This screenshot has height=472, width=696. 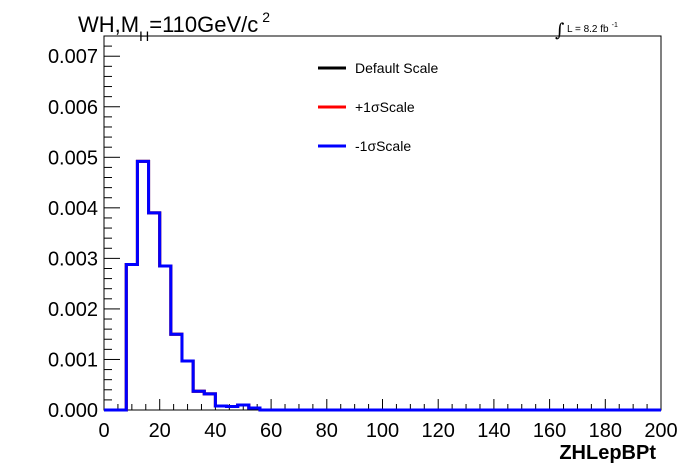 What do you see at coordinates (383, 146) in the screenshot?
I see `legend-label: -1σScale` at bounding box center [383, 146].